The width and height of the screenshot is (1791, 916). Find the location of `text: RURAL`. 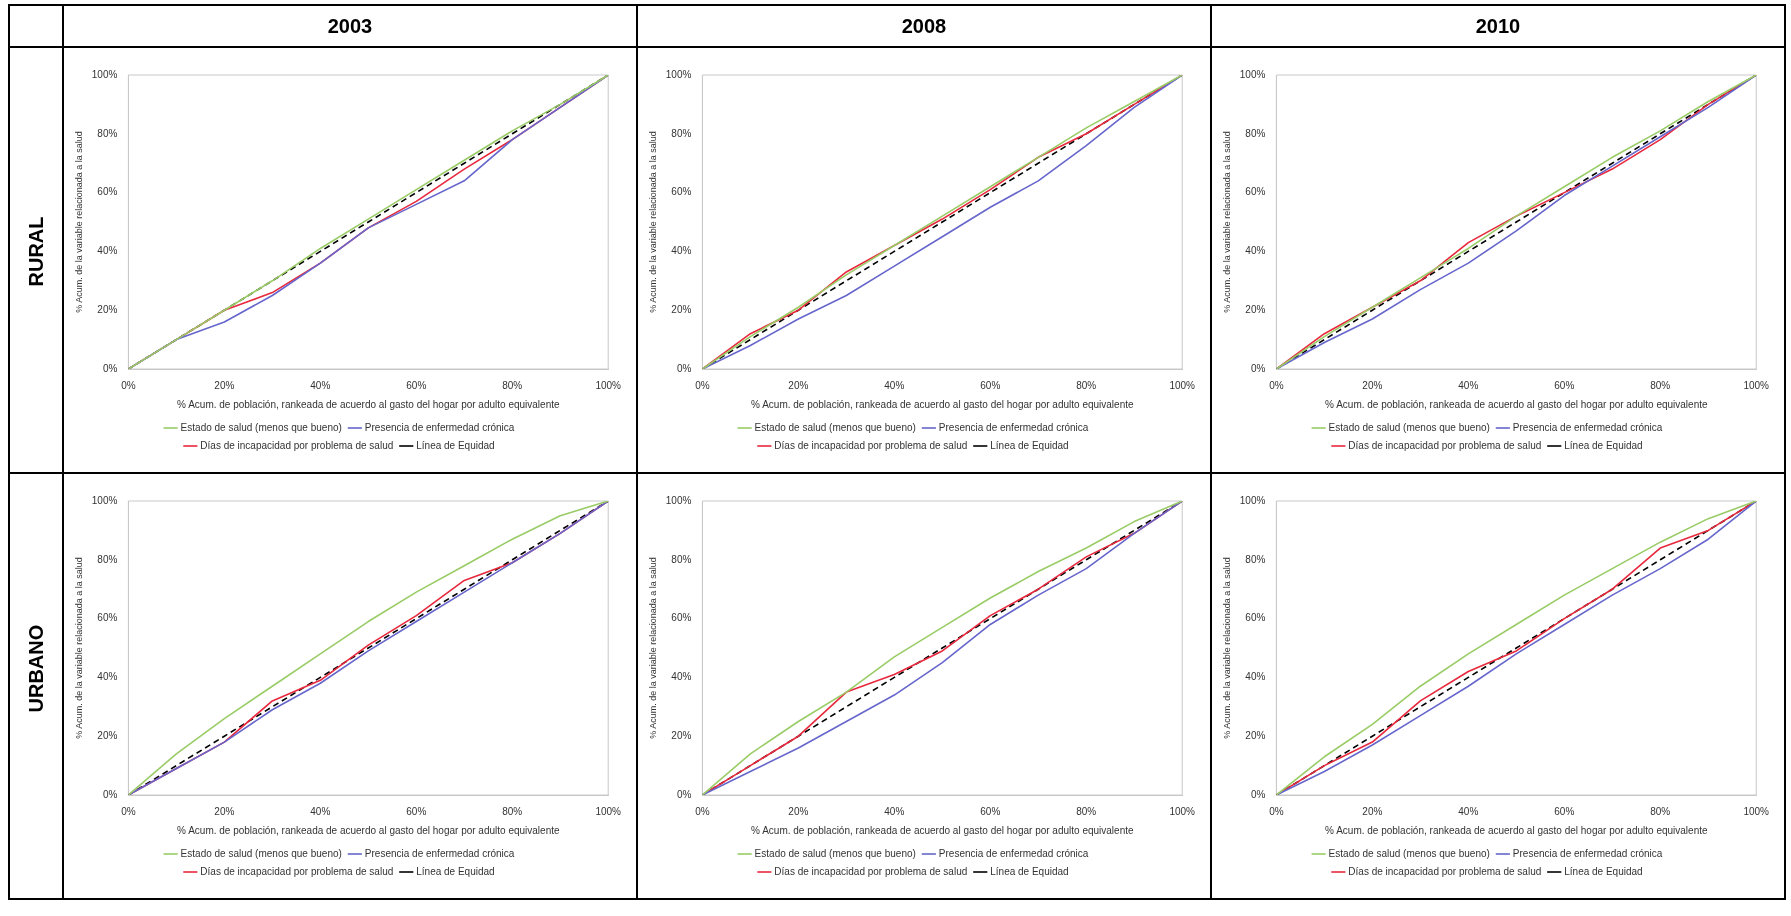

text: RURAL is located at coordinates (36, 251).